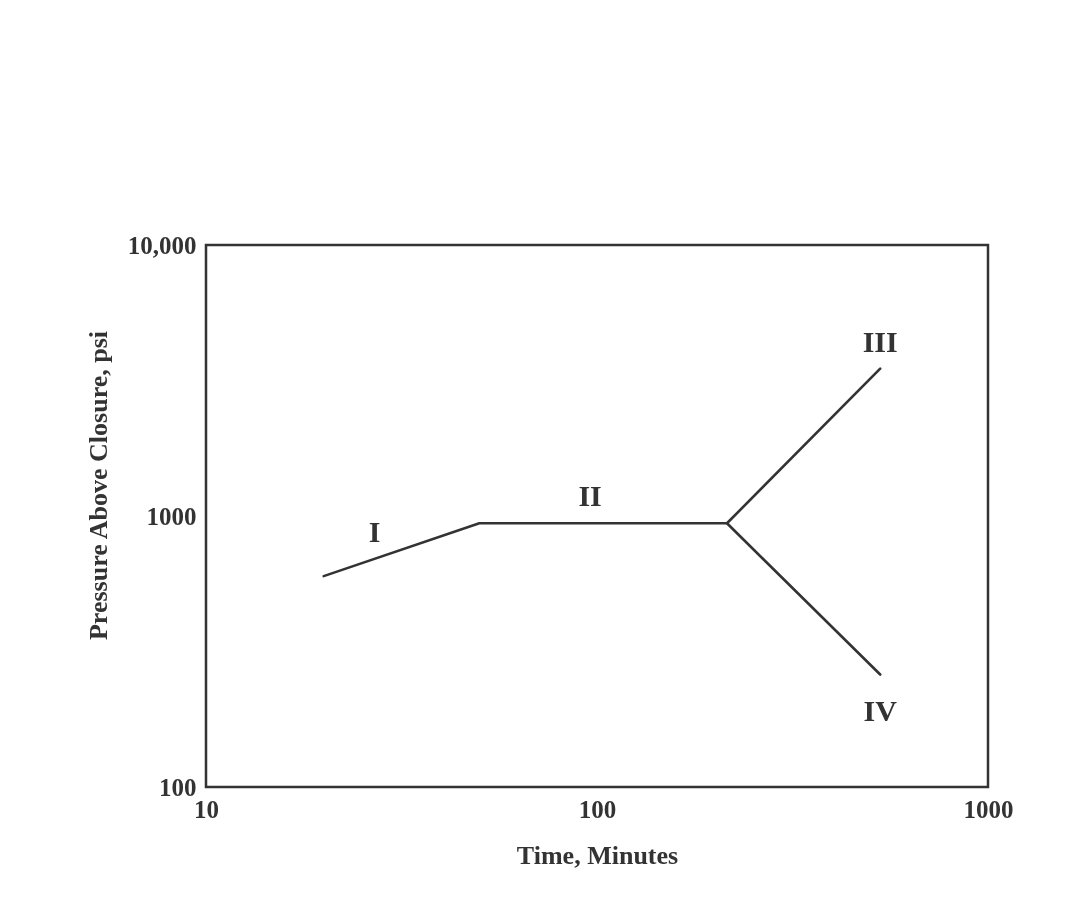  What do you see at coordinates (590, 496) in the screenshot?
I see `annotation: II` at bounding box center [590, 496].